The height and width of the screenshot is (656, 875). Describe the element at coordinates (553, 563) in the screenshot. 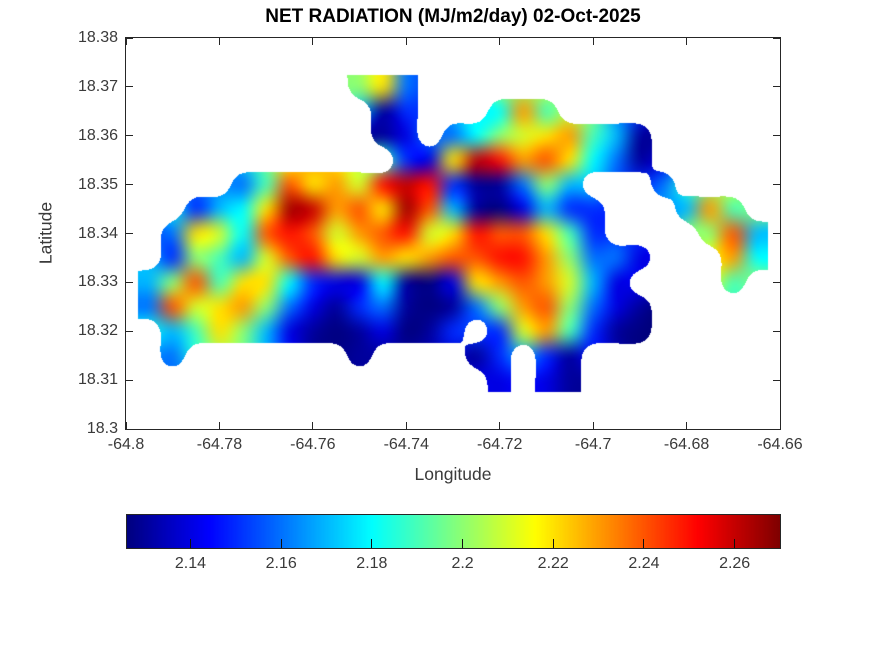

I see `colorbar-tick-label: 2.22` at that location.